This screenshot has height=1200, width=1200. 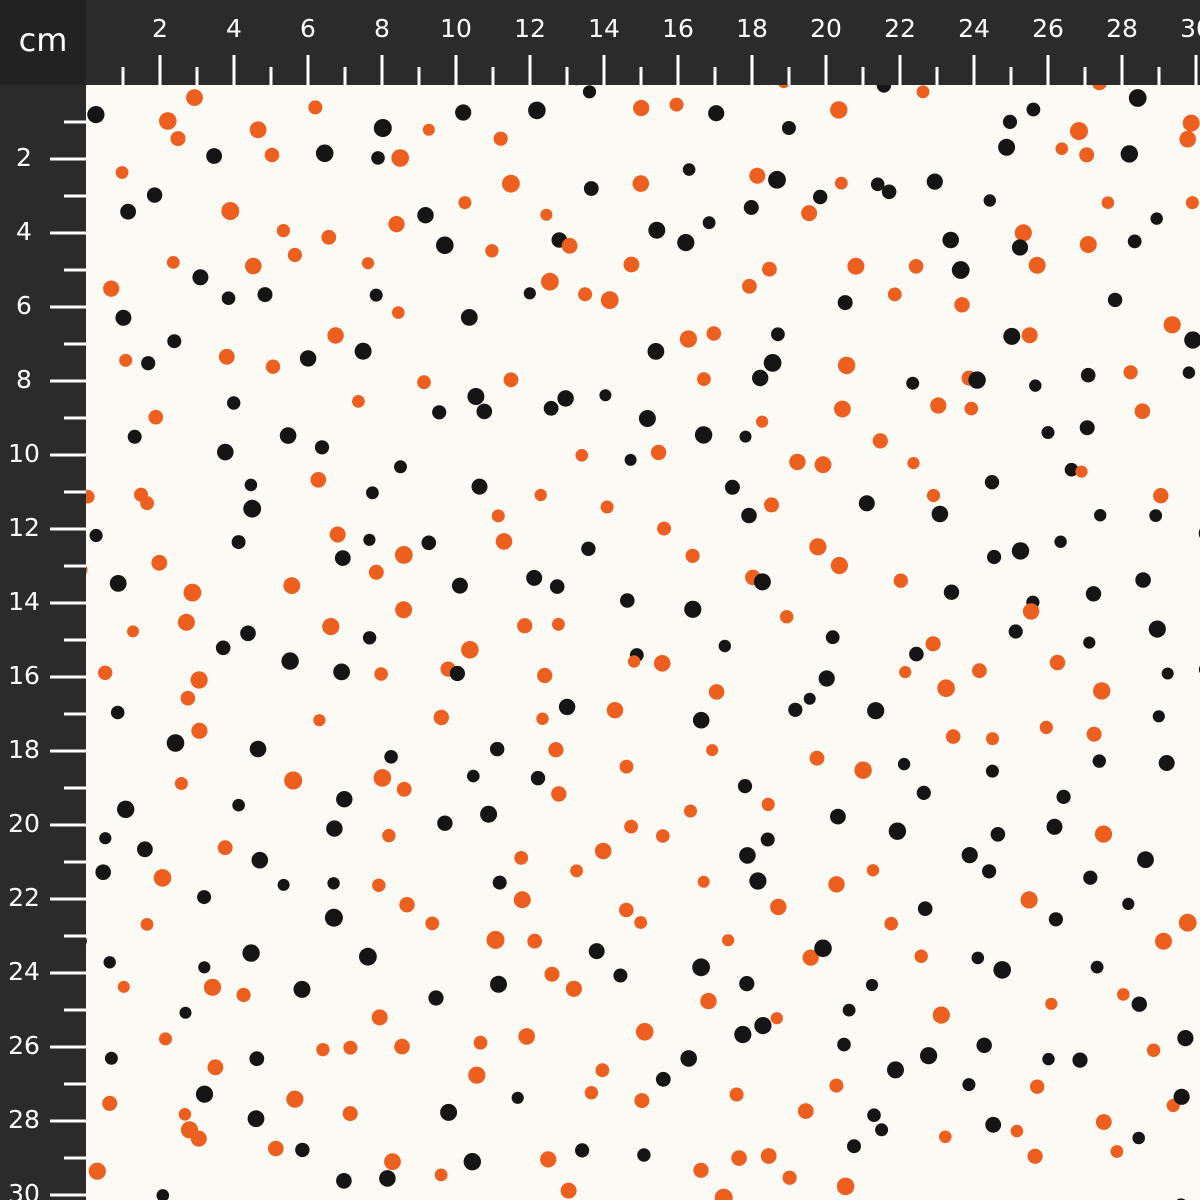 What do you see at coordinates (24, 305) in the screenshot?
I see `left-tick-label: 6` at bounding box center [24, 305].